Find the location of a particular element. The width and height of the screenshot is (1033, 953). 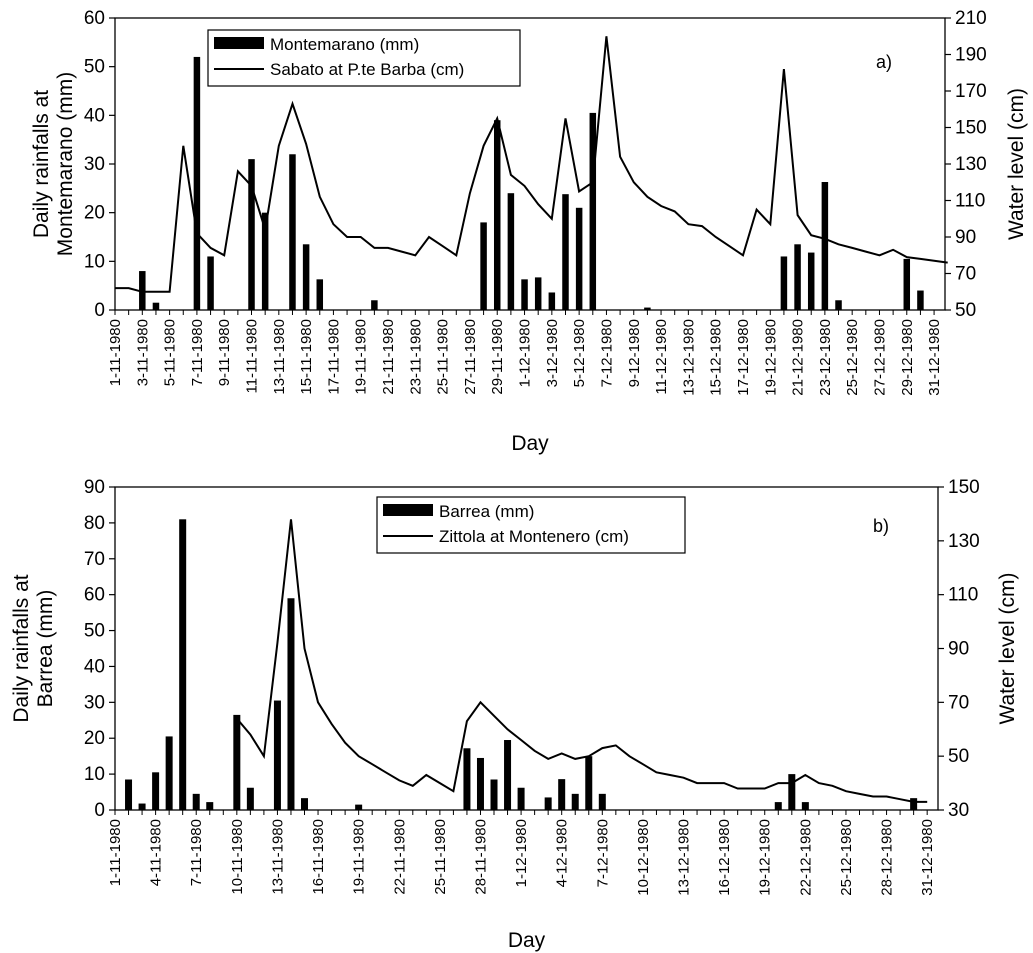

x-tick-label: 9-11-1980 is located at coordinates (224, 352).